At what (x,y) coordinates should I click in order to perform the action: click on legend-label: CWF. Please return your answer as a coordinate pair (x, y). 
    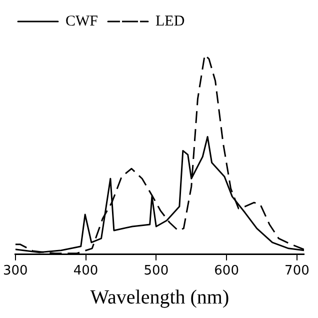
    Looking at the image, I should click on (82, 21).